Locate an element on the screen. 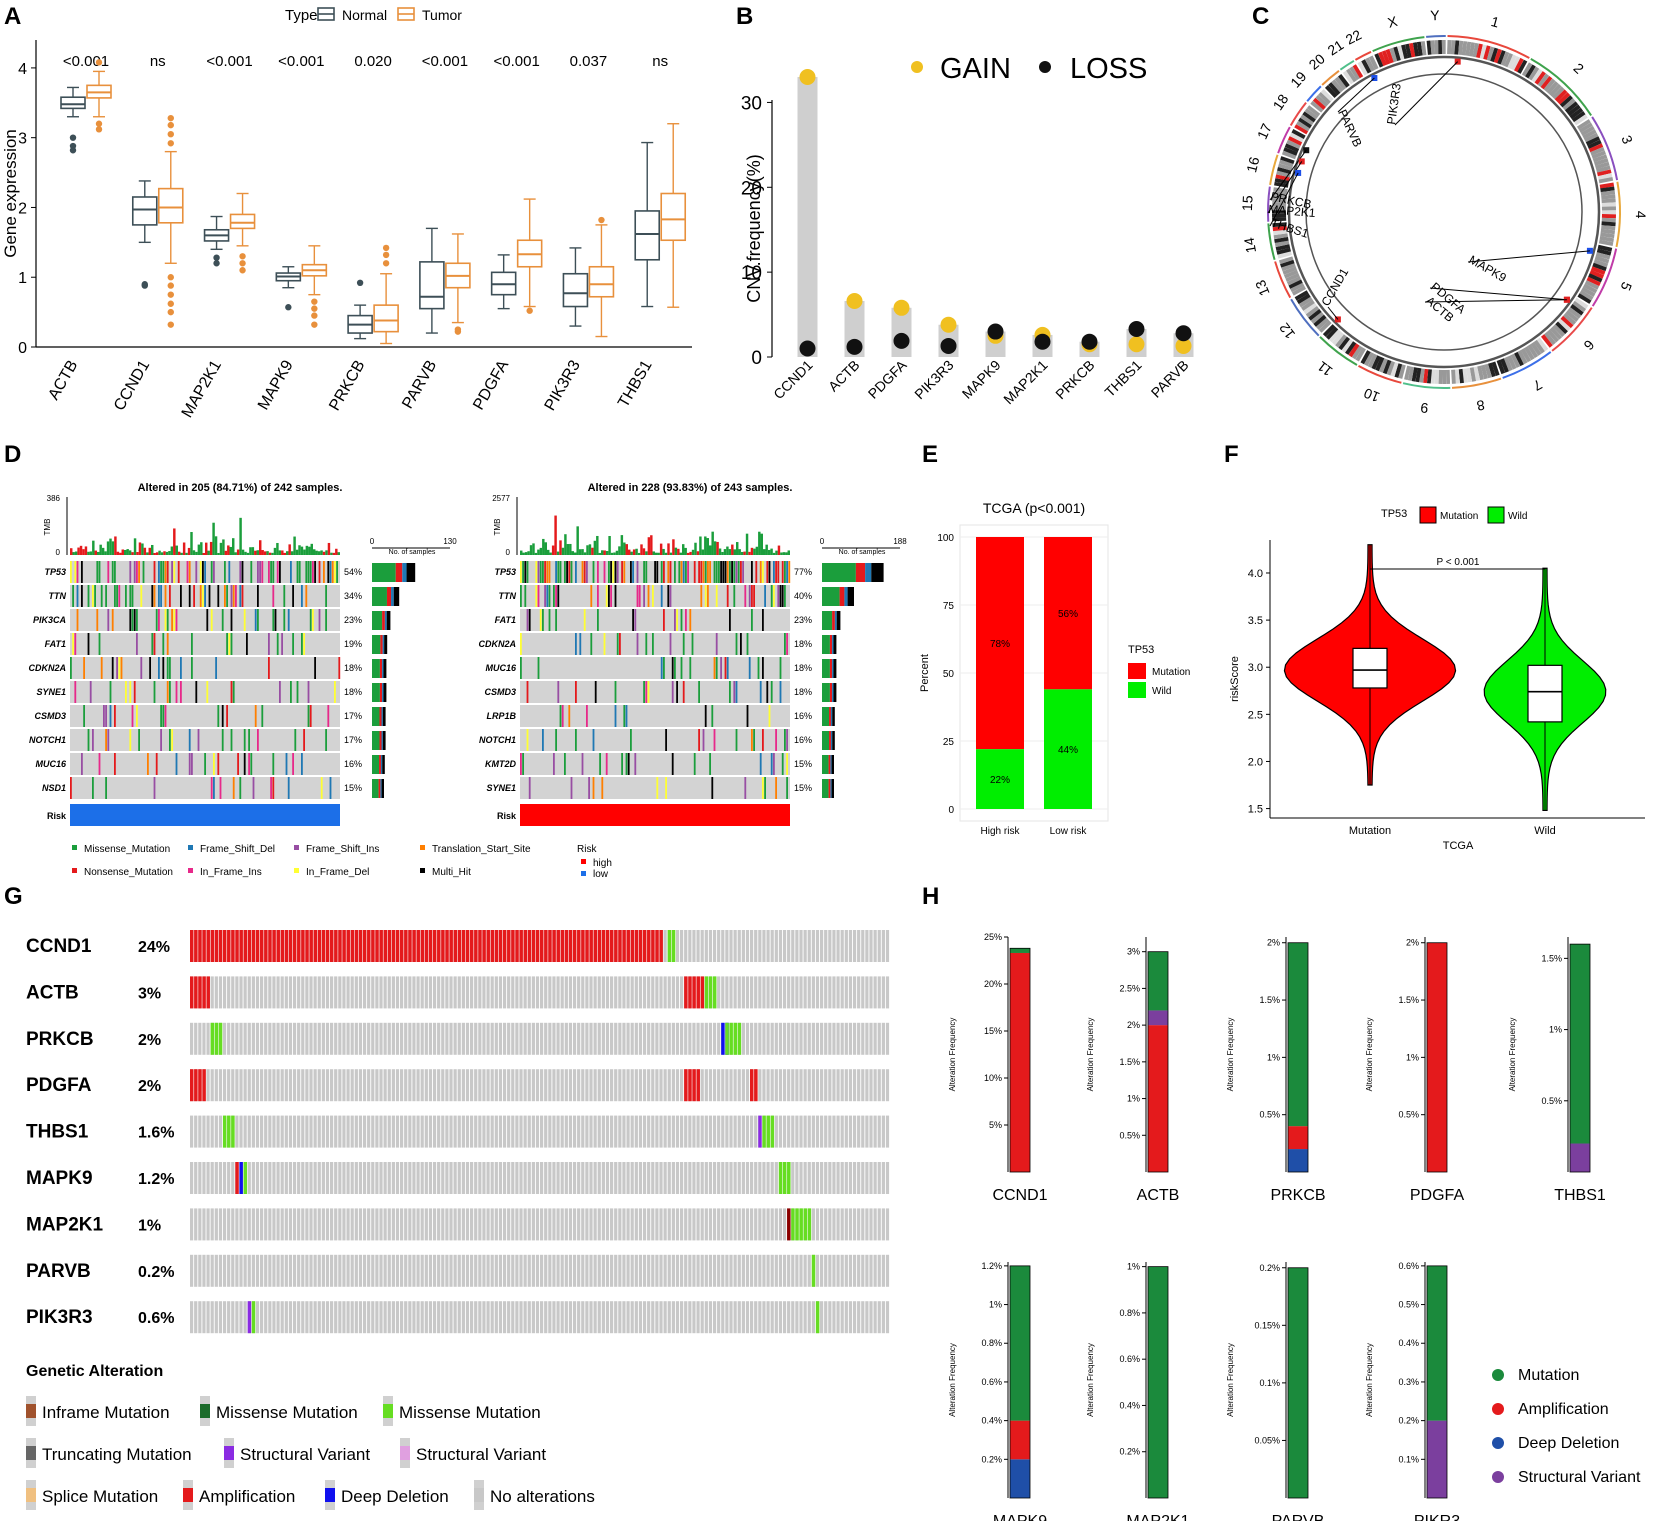 The image size is (1654, 1521). gene-pct: 1.6% is located at coordinates (156, 1133).